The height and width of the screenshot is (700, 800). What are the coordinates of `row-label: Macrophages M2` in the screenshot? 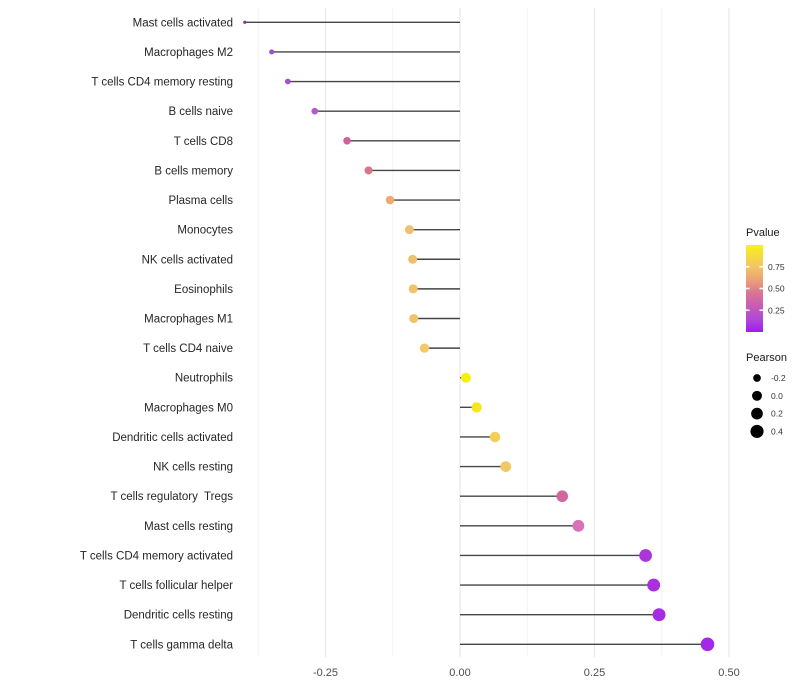 It's located at (188, 53).